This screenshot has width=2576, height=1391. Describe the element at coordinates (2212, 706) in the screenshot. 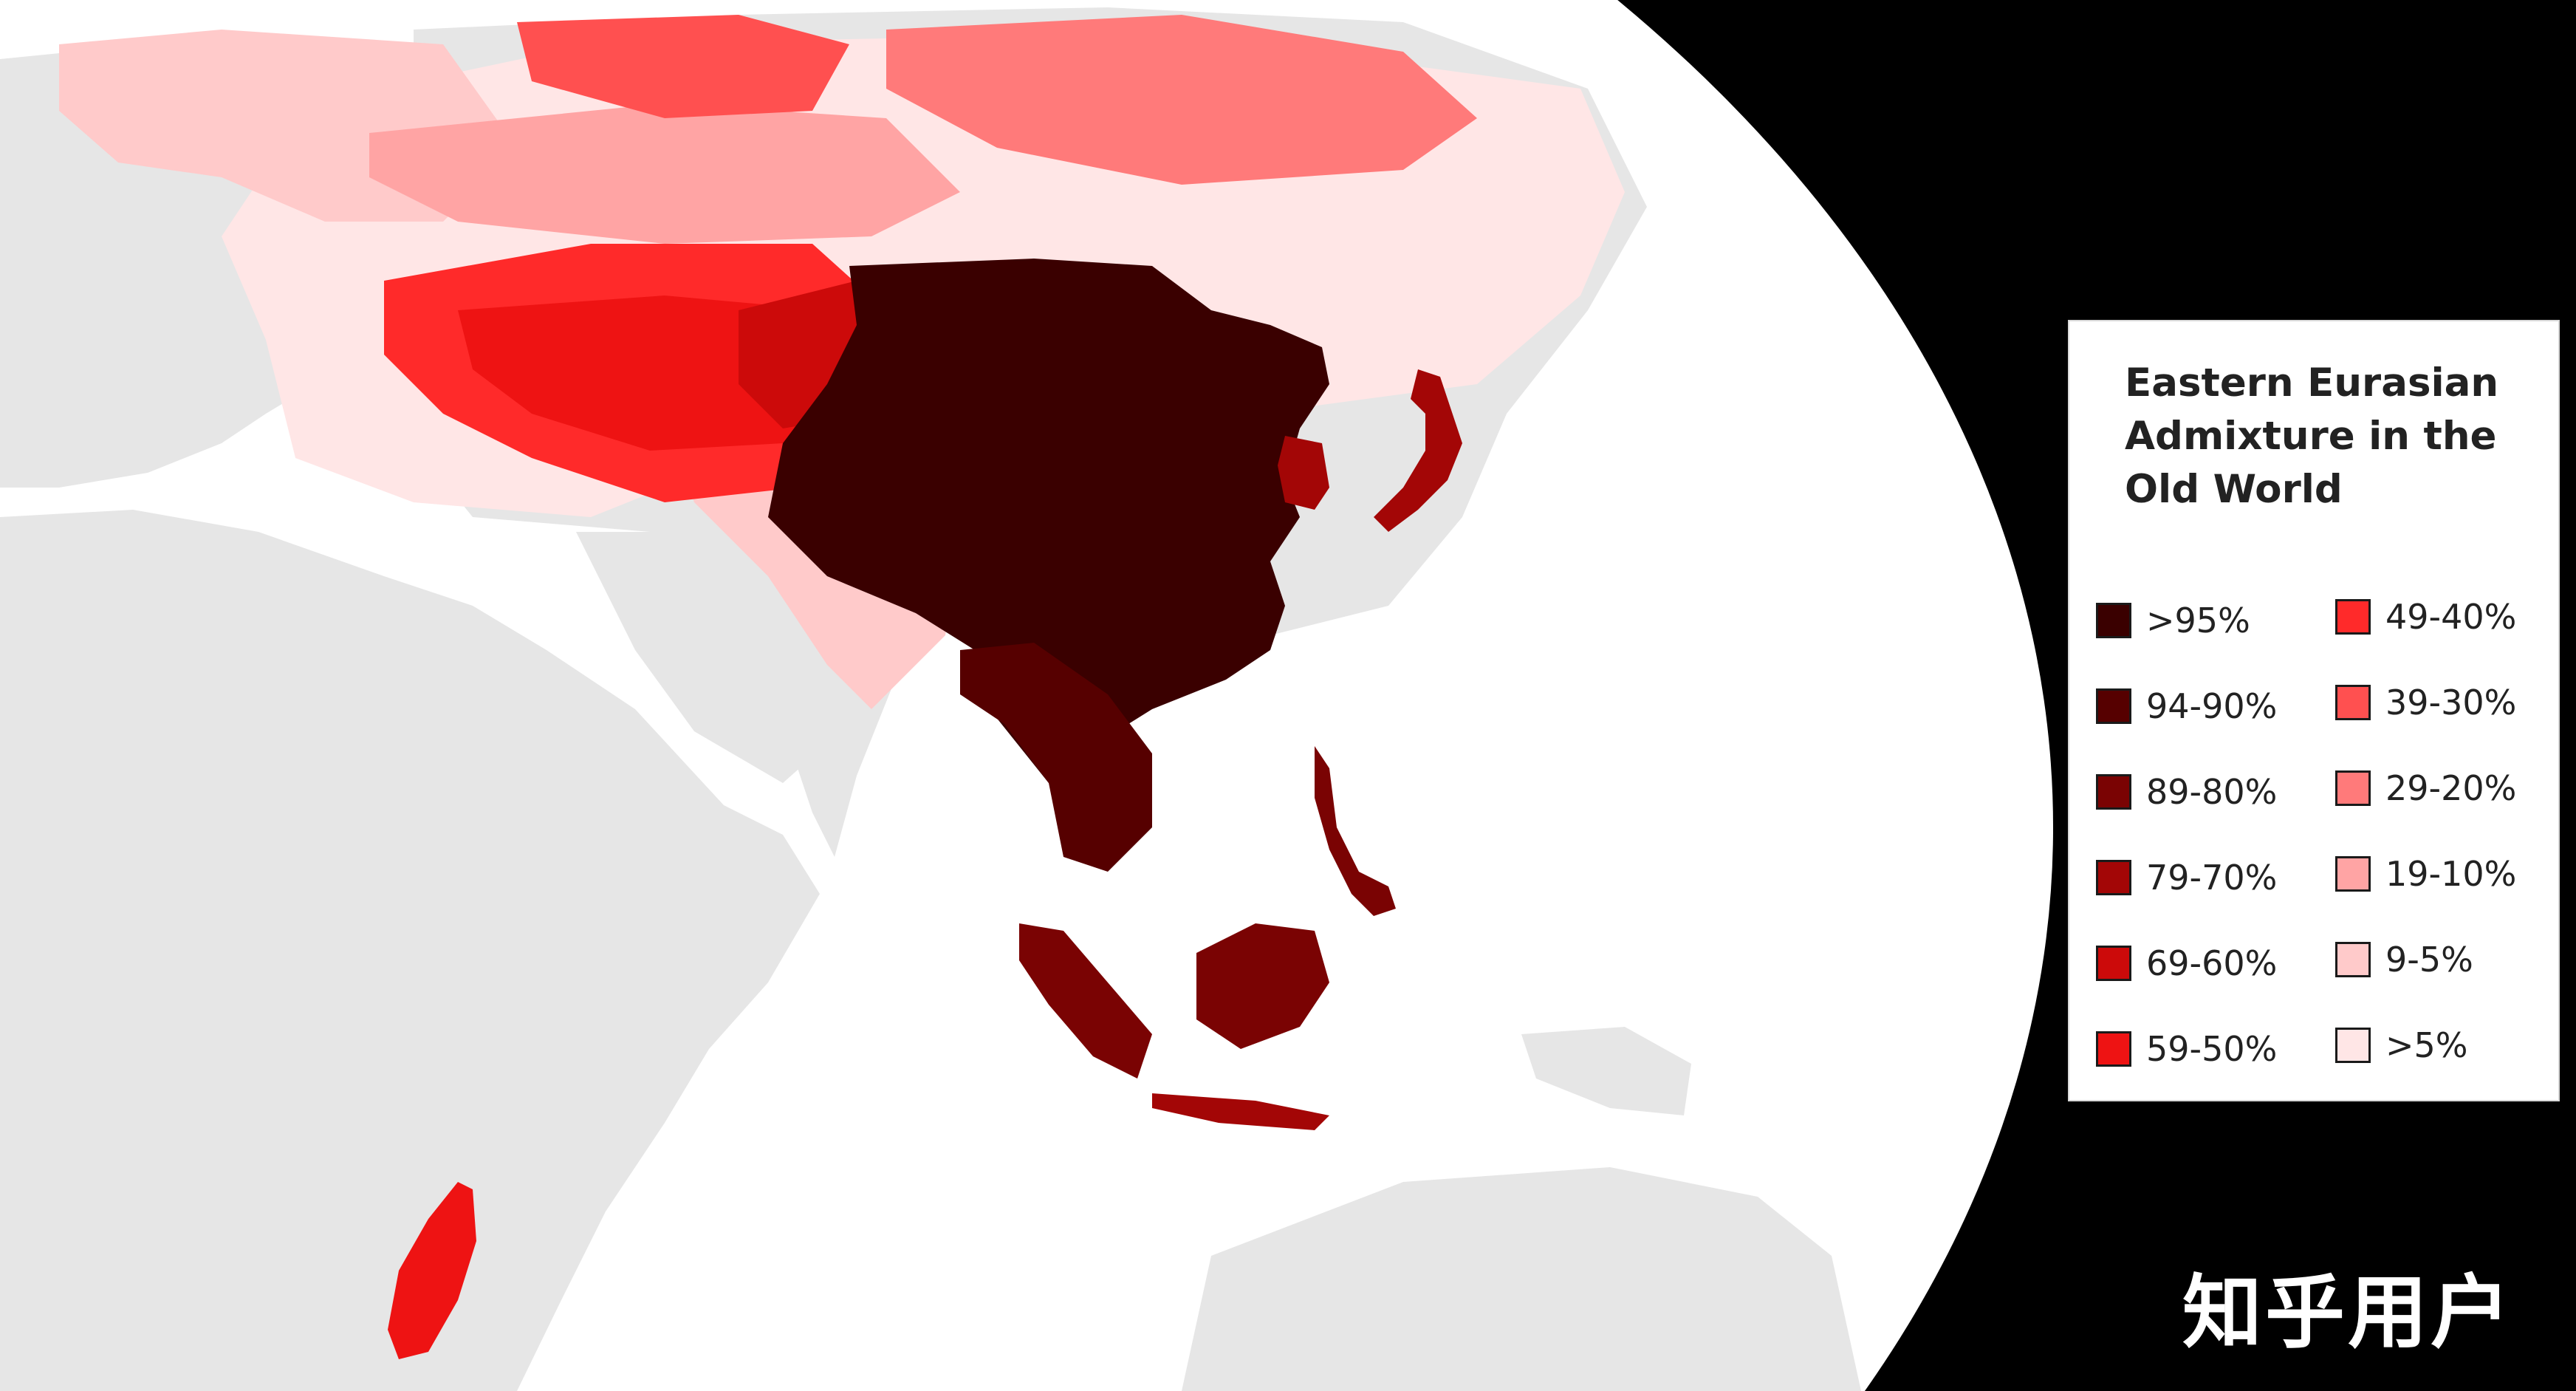

I see `legend-label: 94-90%` at that location.